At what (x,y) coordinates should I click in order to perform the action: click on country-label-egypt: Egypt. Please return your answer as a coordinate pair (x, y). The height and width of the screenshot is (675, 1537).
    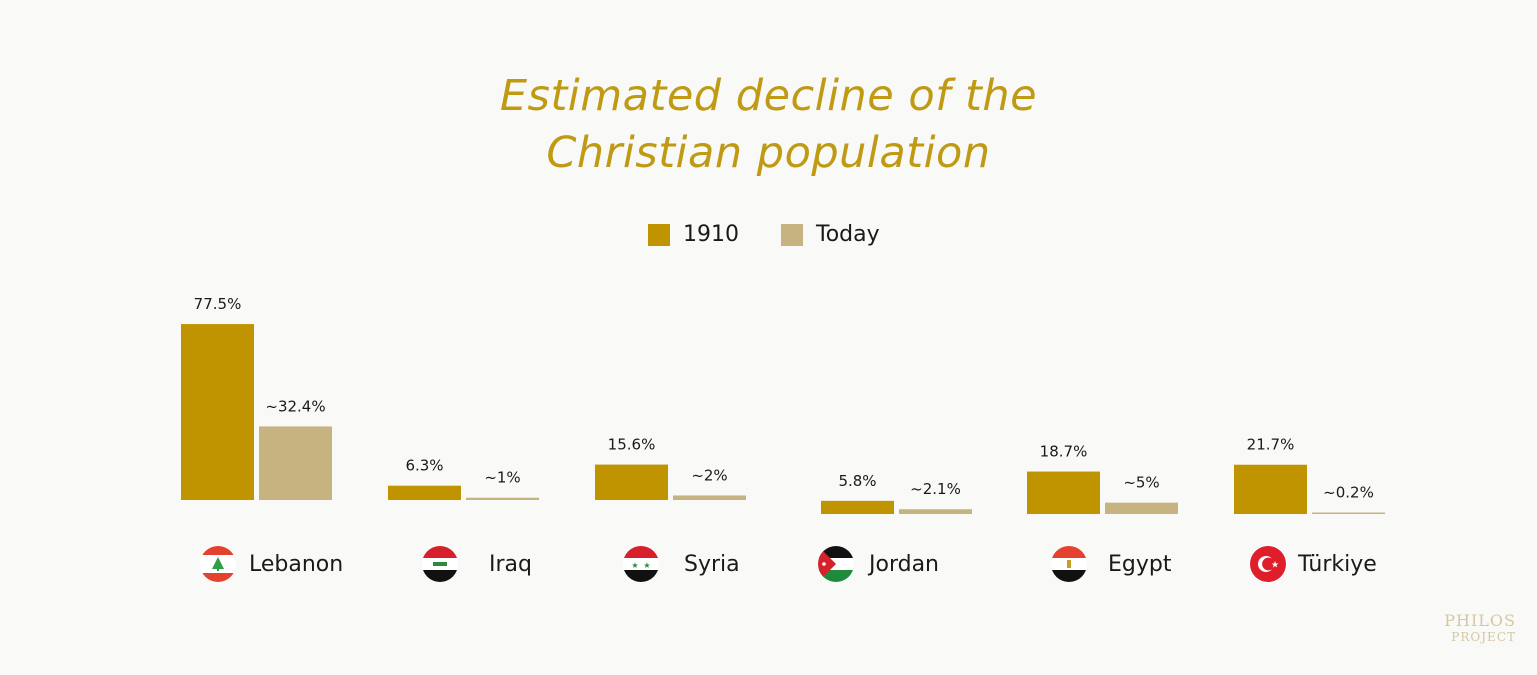
    Looking at the image, I should click on (1111, 564).